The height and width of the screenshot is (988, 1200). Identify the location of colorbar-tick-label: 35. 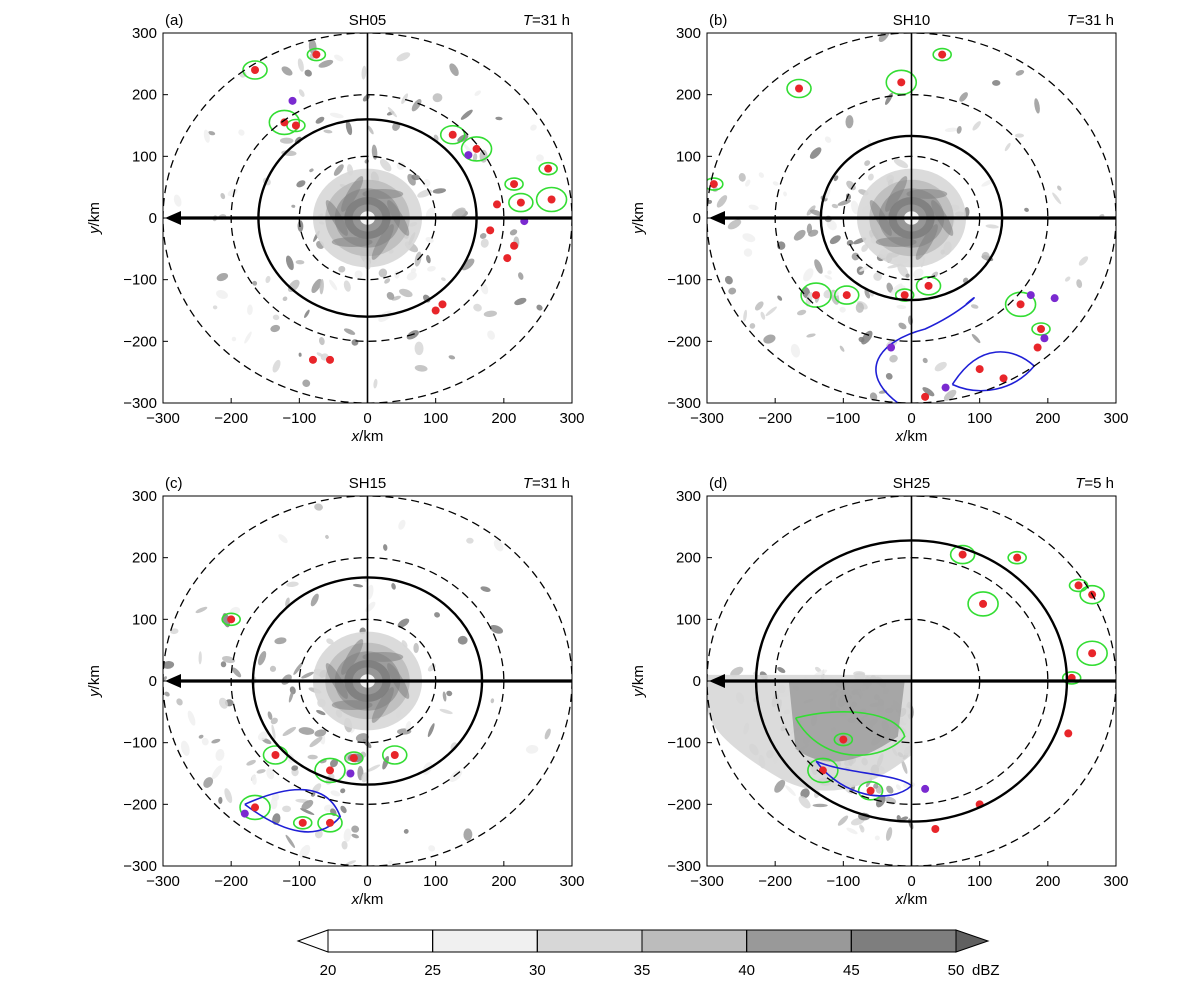
(642, 970).